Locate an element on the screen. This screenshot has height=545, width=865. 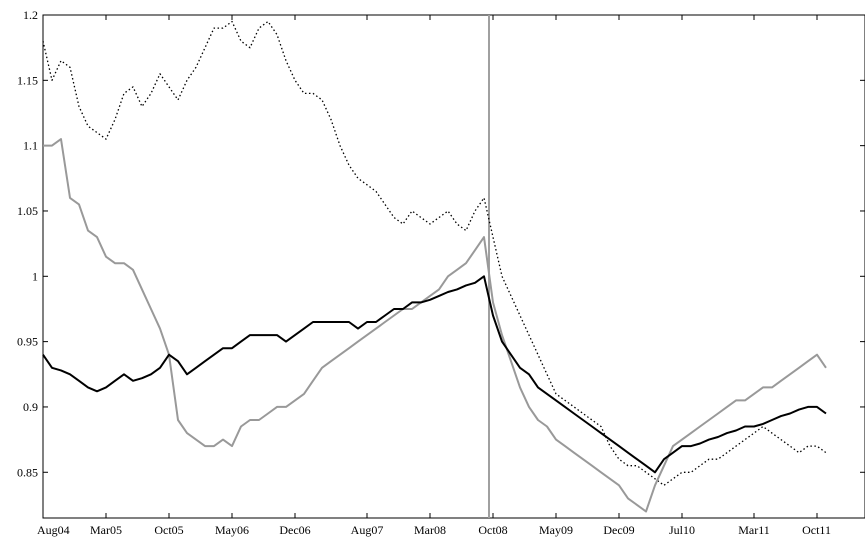
x-tick-label: Oct05 is located at coordinates (168, 530).